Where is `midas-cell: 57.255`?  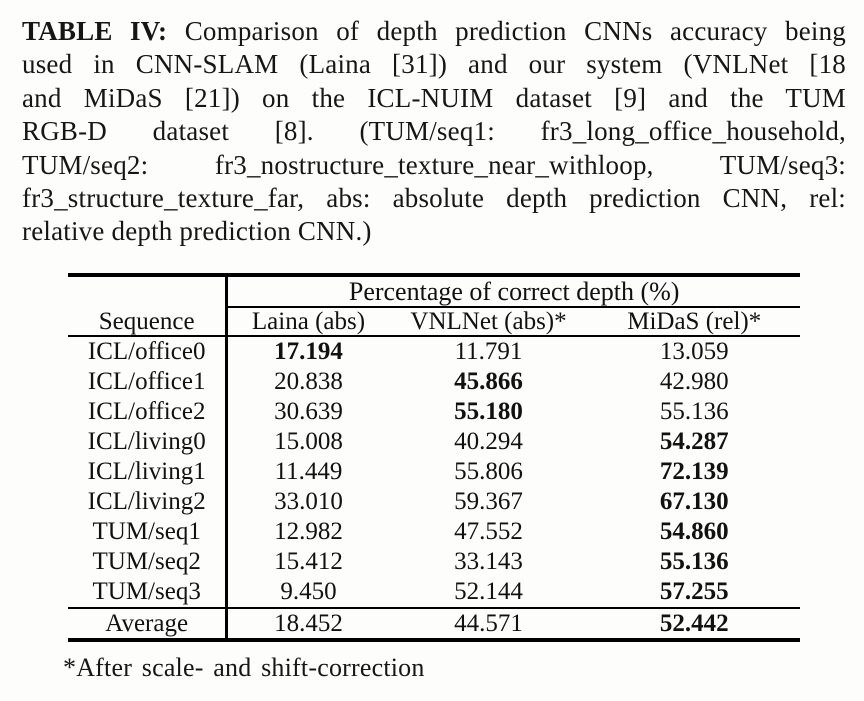
midas-cell: 57.255 is located at coordinates (694, 591).